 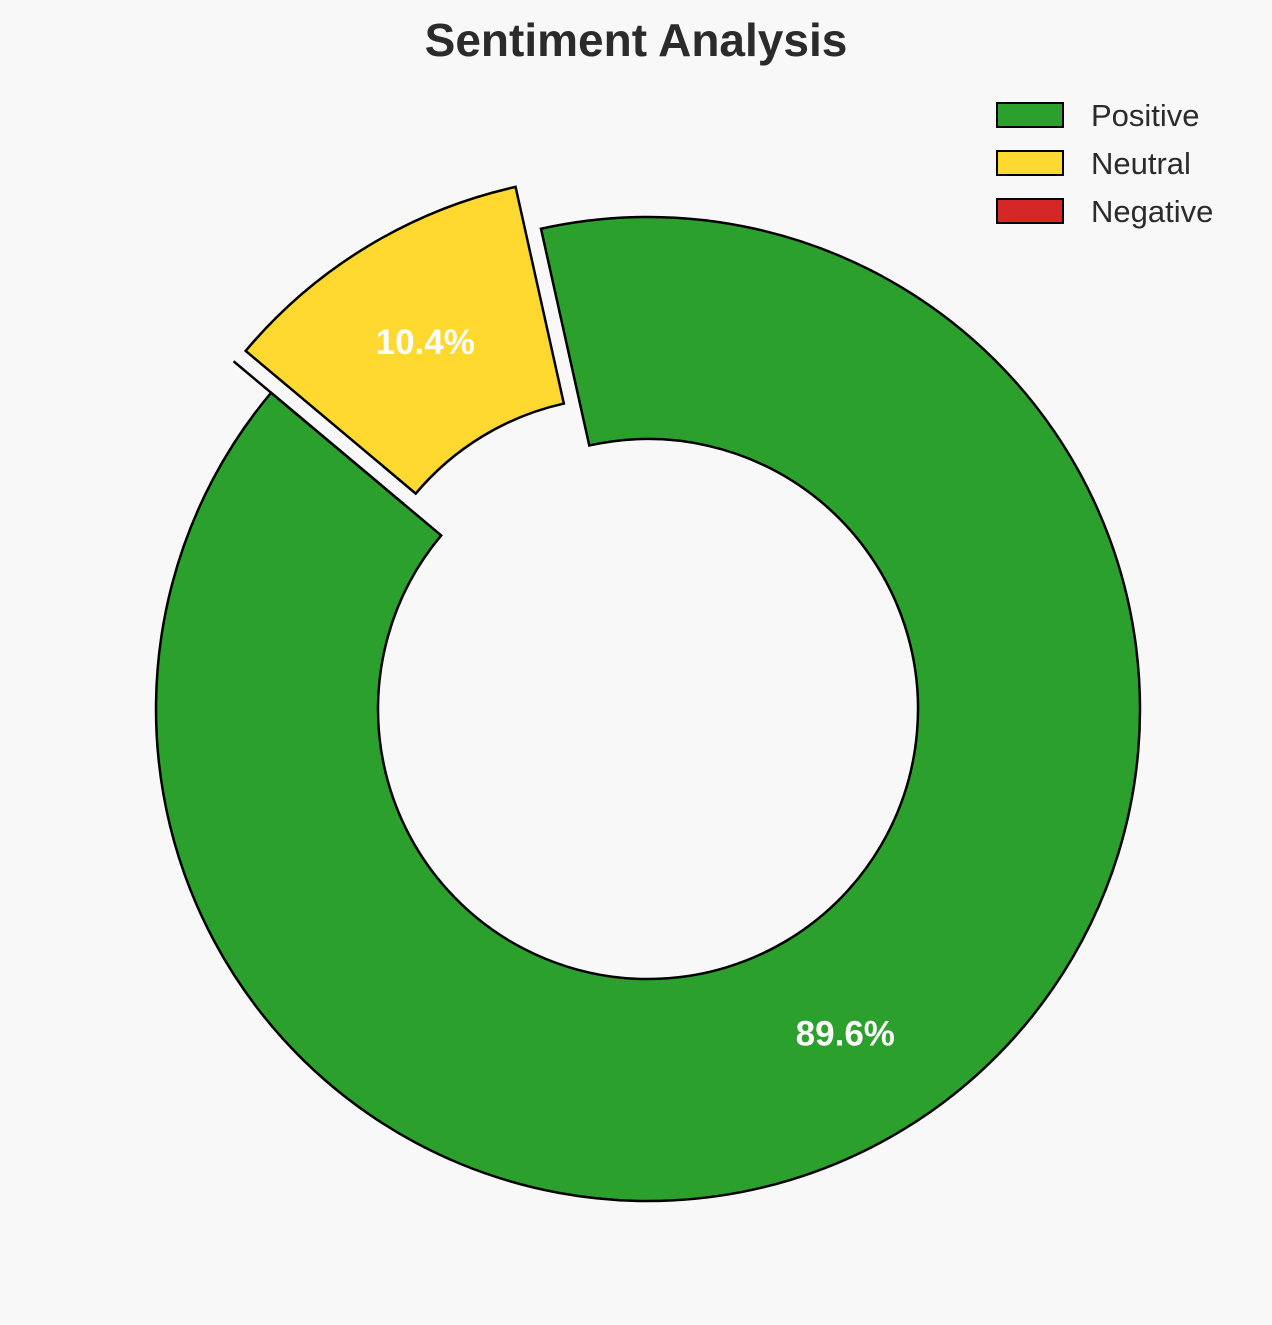 I want to click on legend-label-negative: Negative, so click(x=1152, y=211).